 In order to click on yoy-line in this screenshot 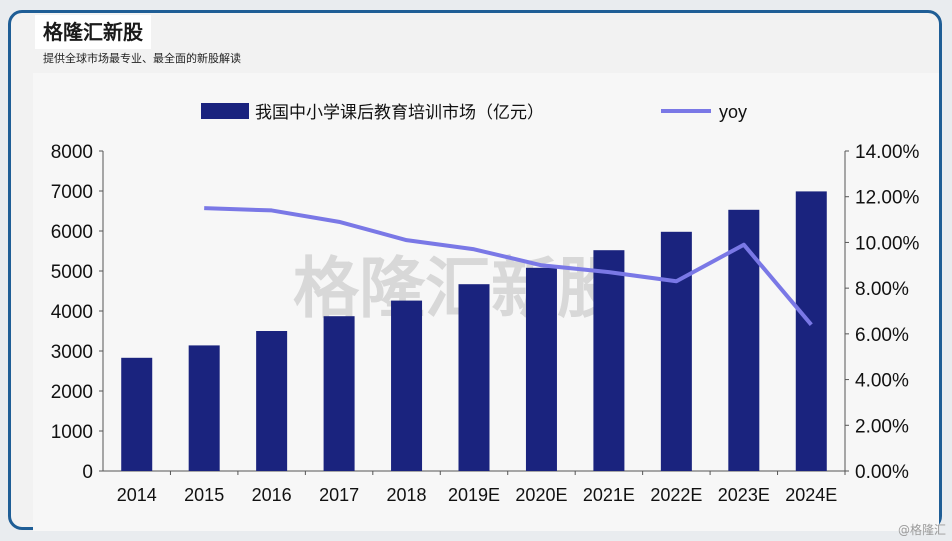, I will do `click(508, 266)`.